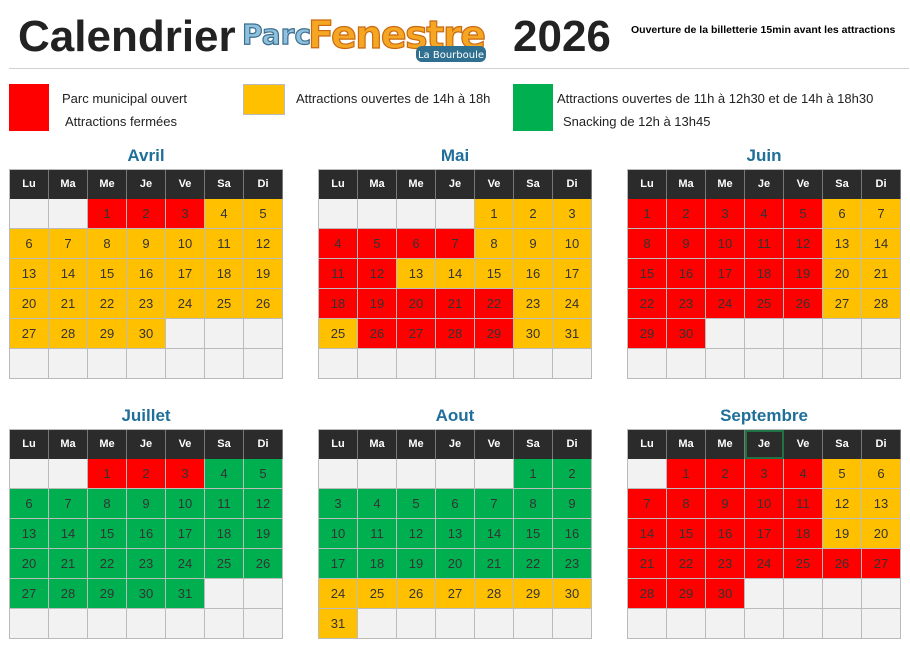 The width and height of the screenshot is (910, 655). Describe the element at coordinates (416, 594) in the screenshot. I see `day-cell: 26` at that location.